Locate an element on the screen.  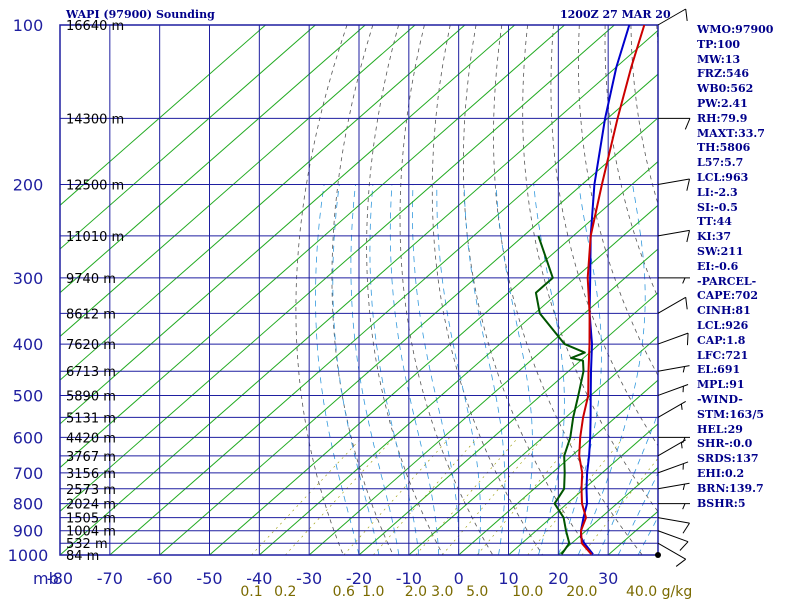
height-label: 5890 m is located at coordinates (91, 396).